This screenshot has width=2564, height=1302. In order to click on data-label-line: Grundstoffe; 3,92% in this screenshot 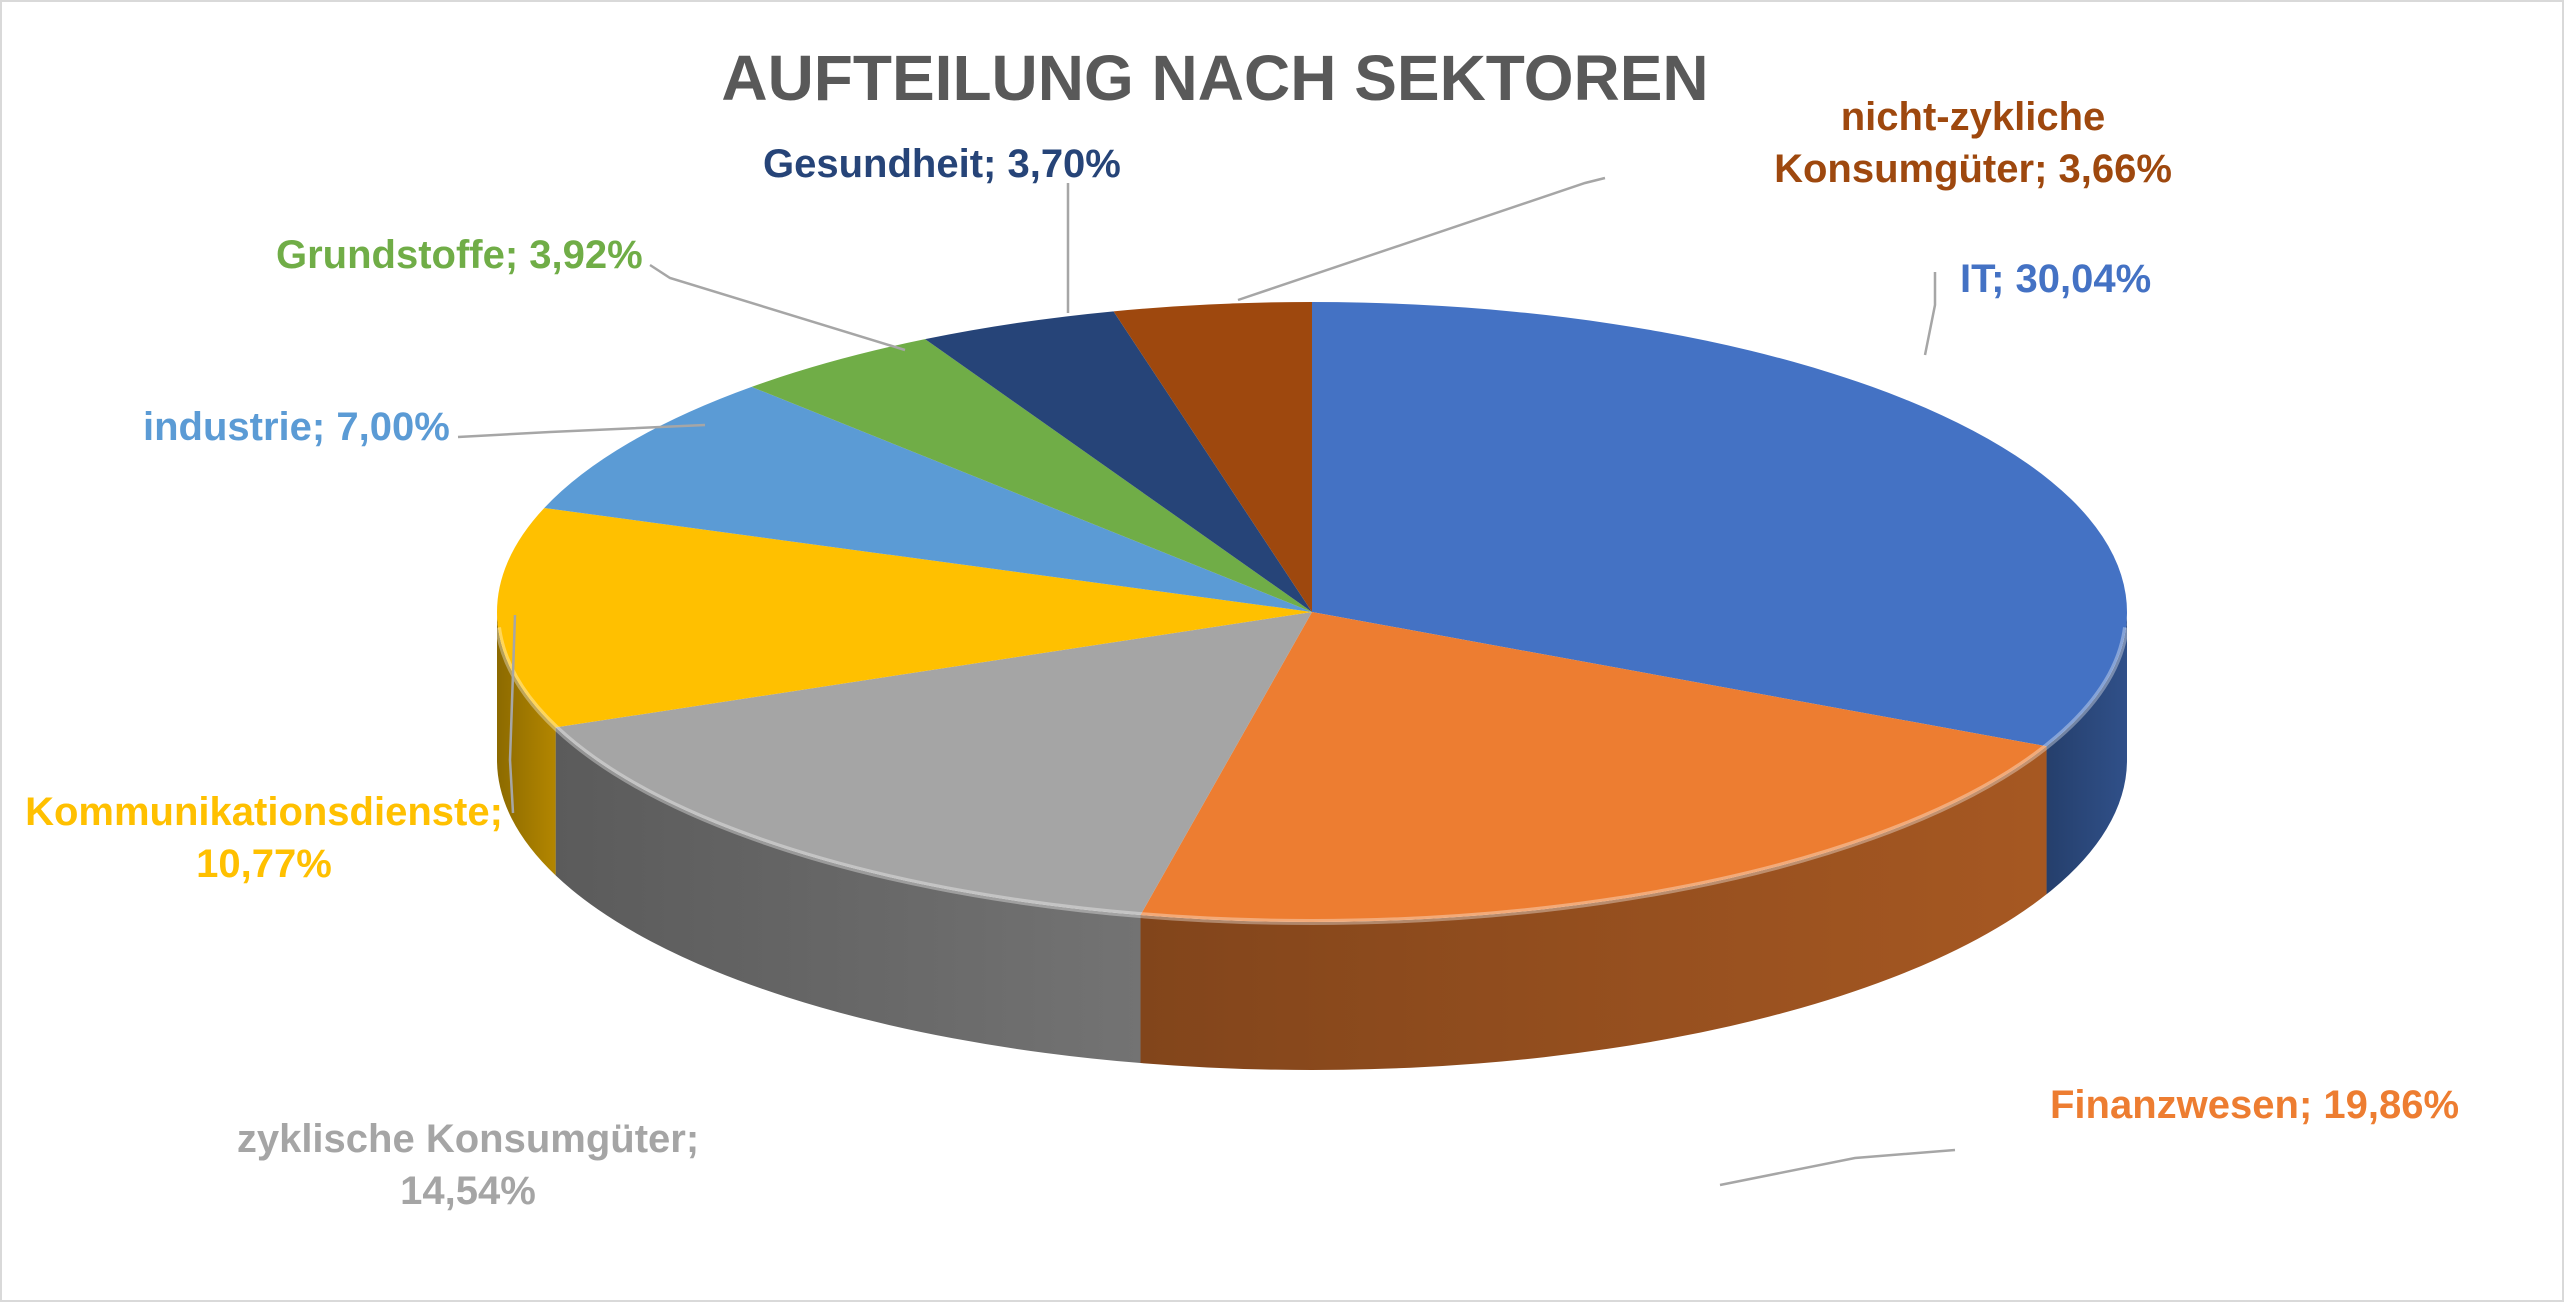, I will do `click(459, 255)`.